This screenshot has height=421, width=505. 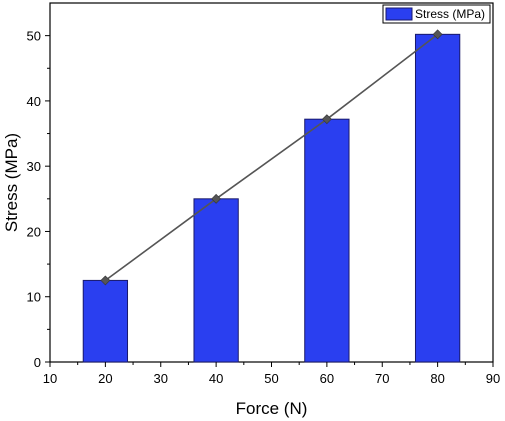 What do you see at coordinates (50, 378) in the screenshot?
I see `x-tick-label-10: 10` at bounding box center [50, 378].